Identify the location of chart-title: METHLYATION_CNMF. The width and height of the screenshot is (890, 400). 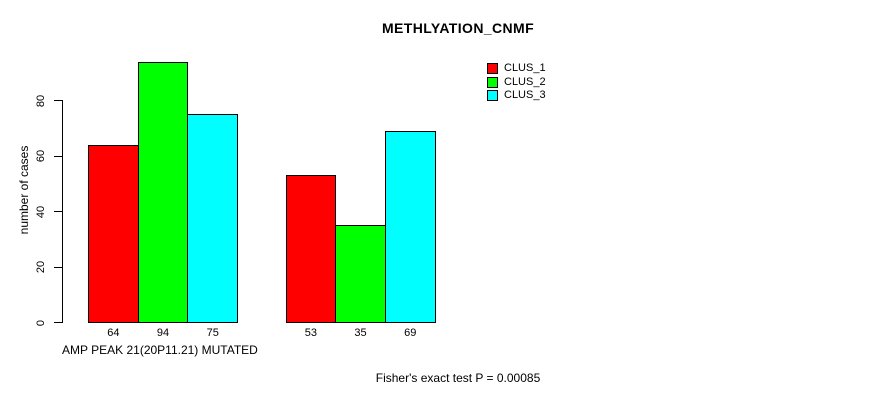
(458, 28).